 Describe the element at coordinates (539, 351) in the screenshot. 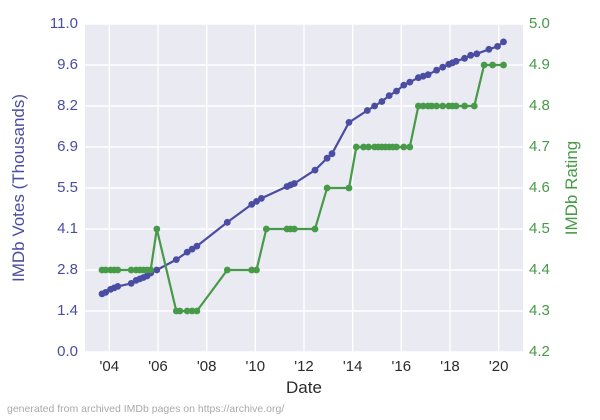

I see `y-right-tick-4.2: 4.2` at that location.